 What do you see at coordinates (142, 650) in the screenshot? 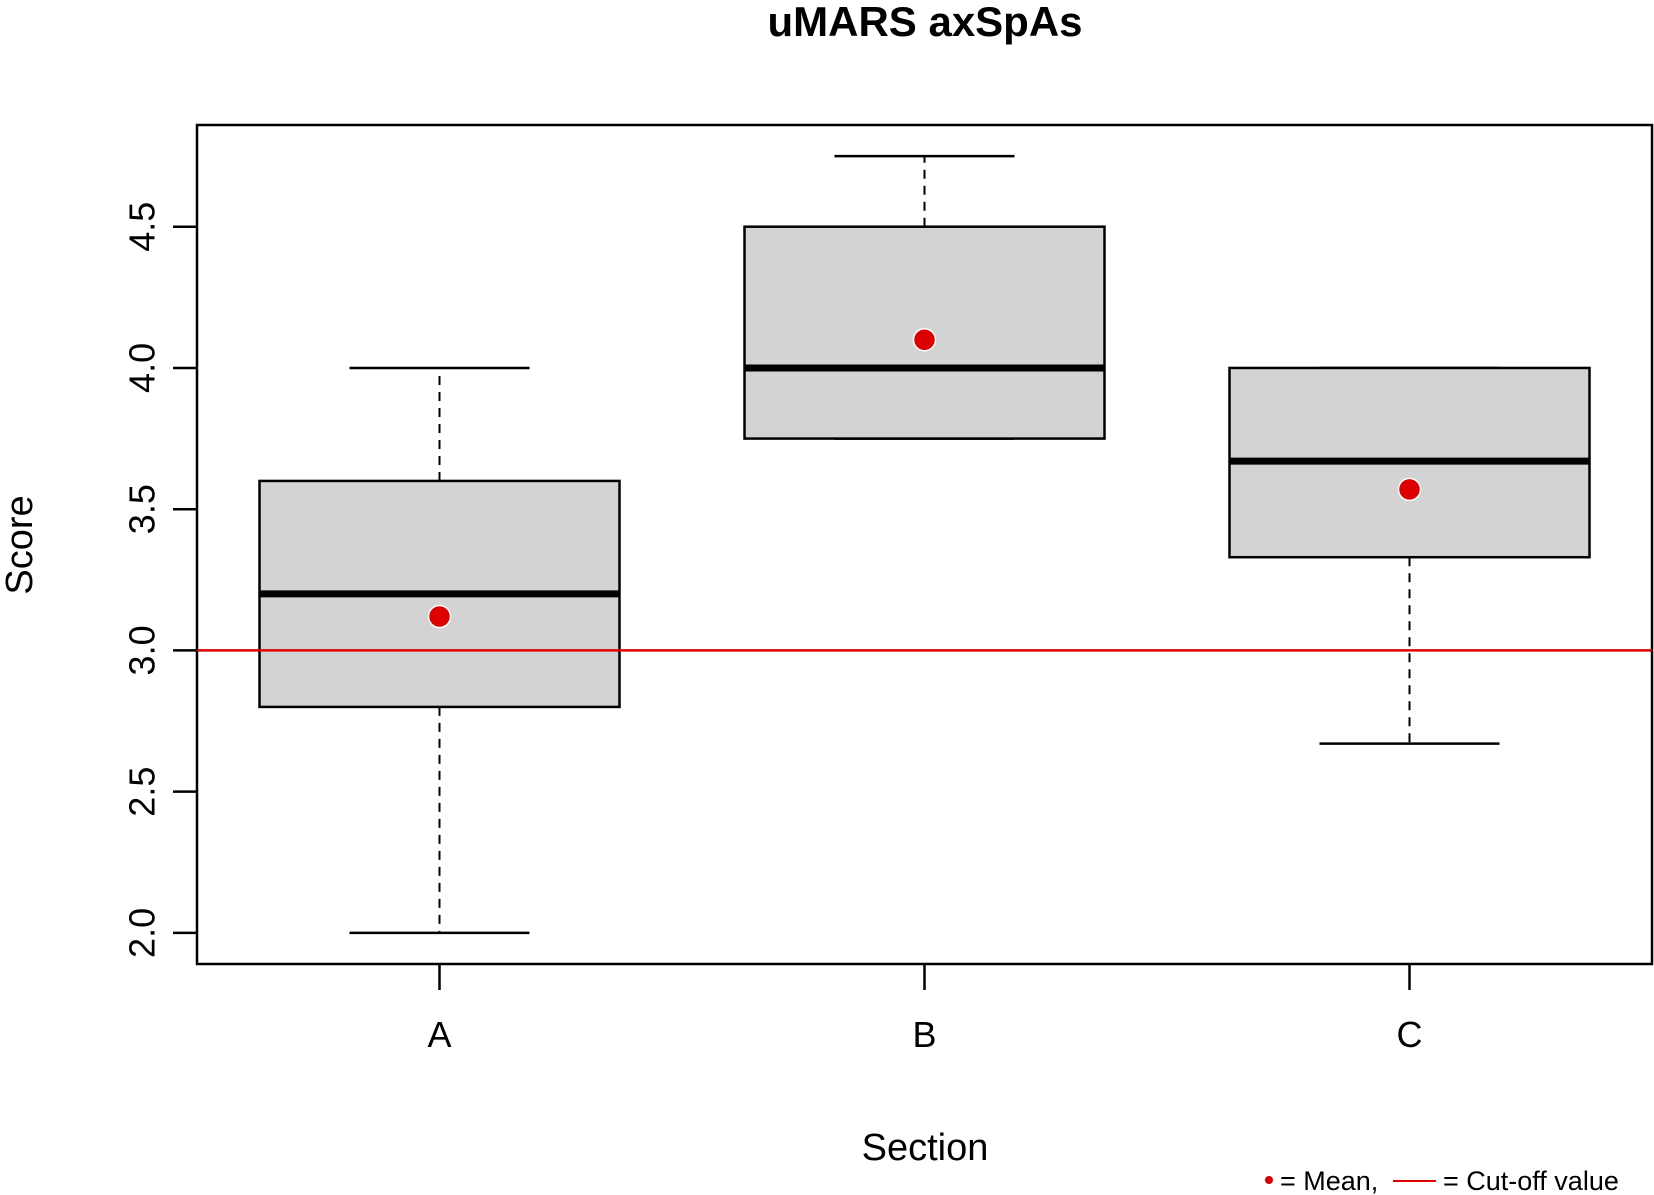
I see `y-tick-label: 3.0` at bounding box center [142, 650].